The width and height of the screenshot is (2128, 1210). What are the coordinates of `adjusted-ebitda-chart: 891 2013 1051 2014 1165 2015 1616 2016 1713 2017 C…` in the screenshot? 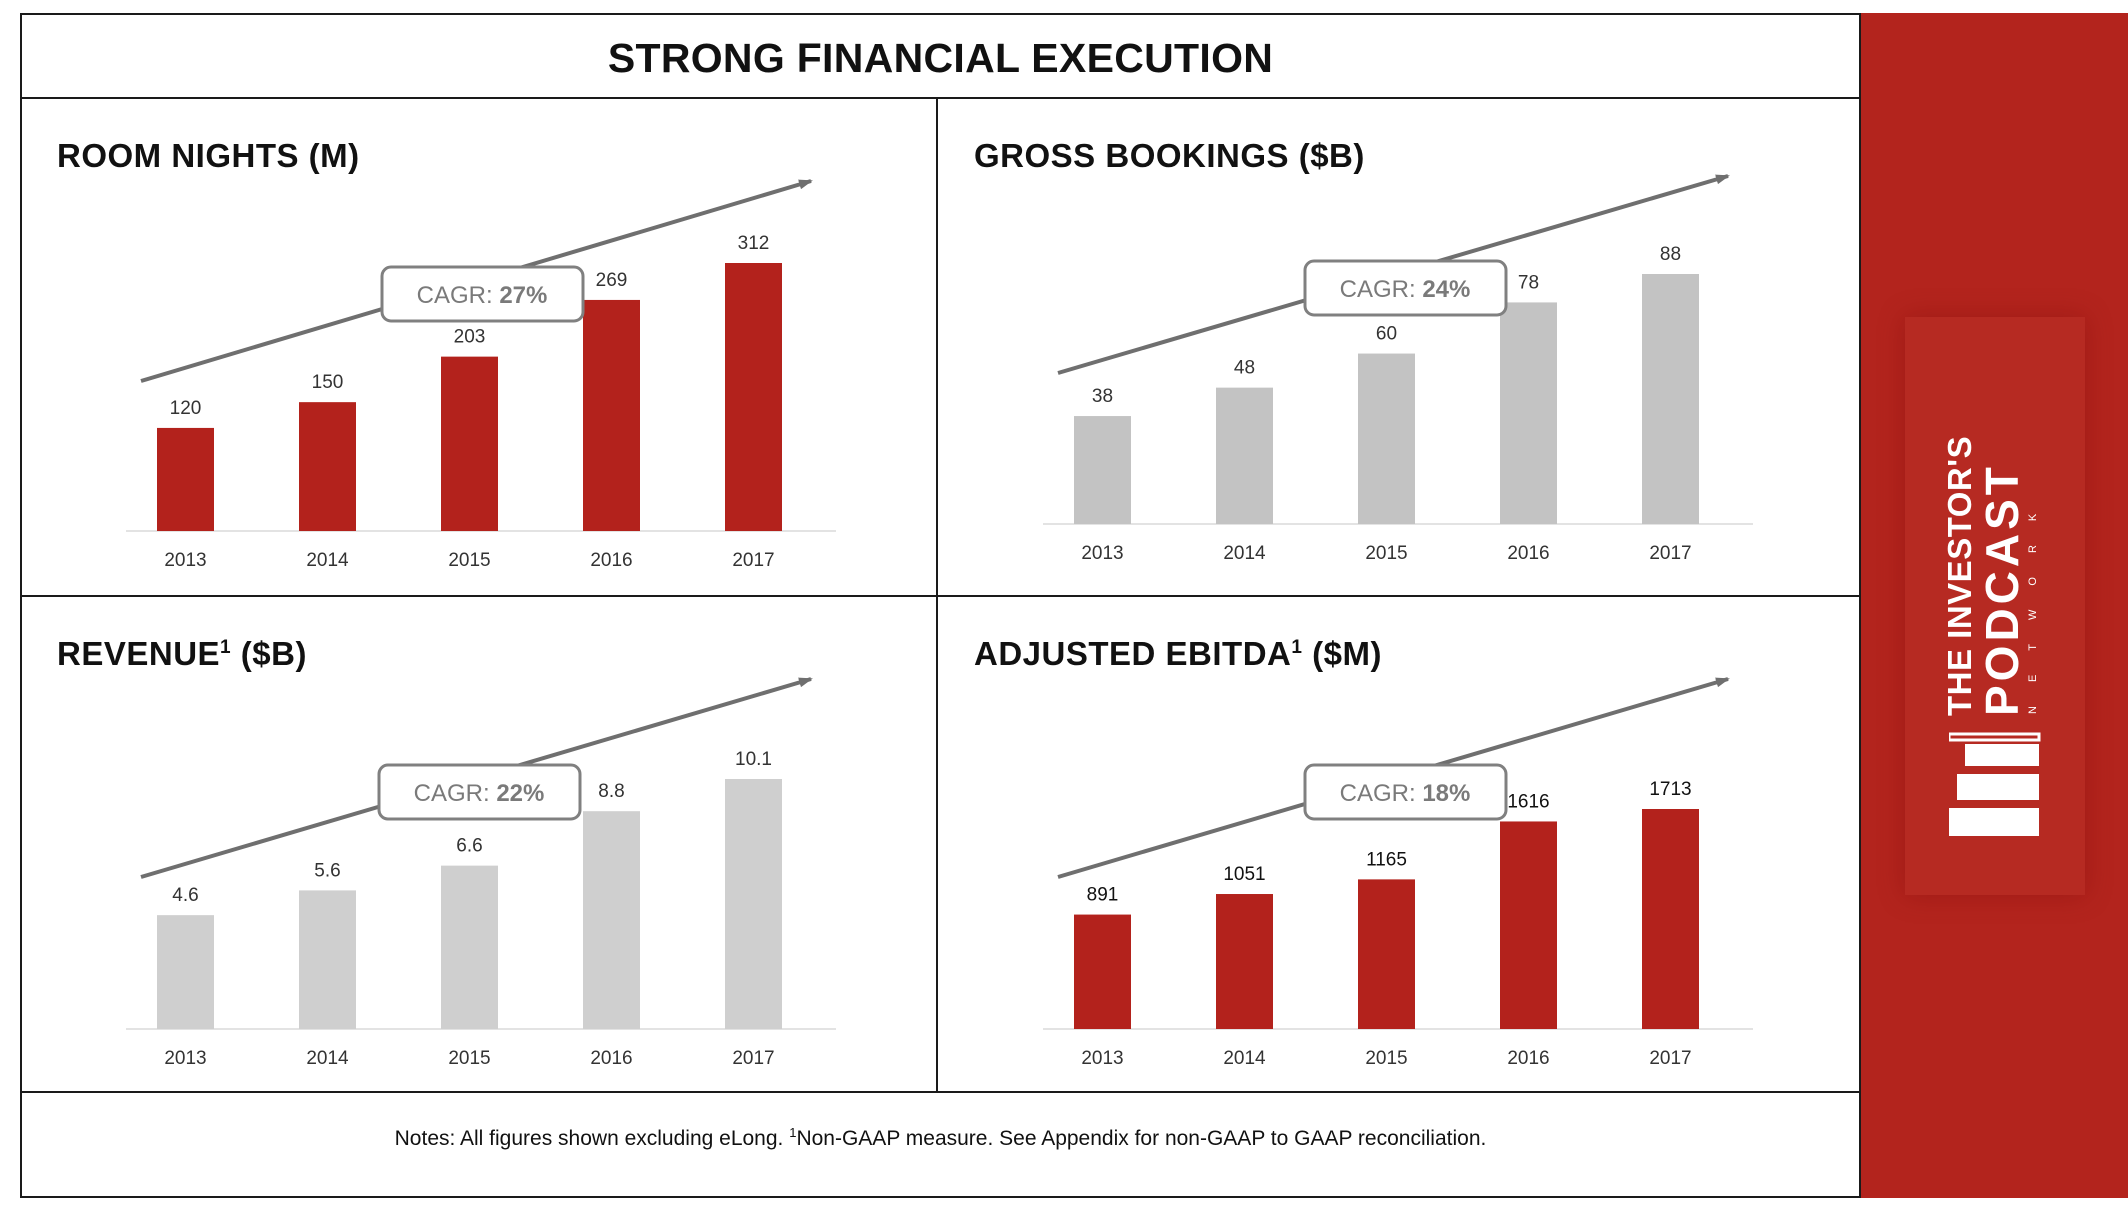 It's located at (1398, 873).